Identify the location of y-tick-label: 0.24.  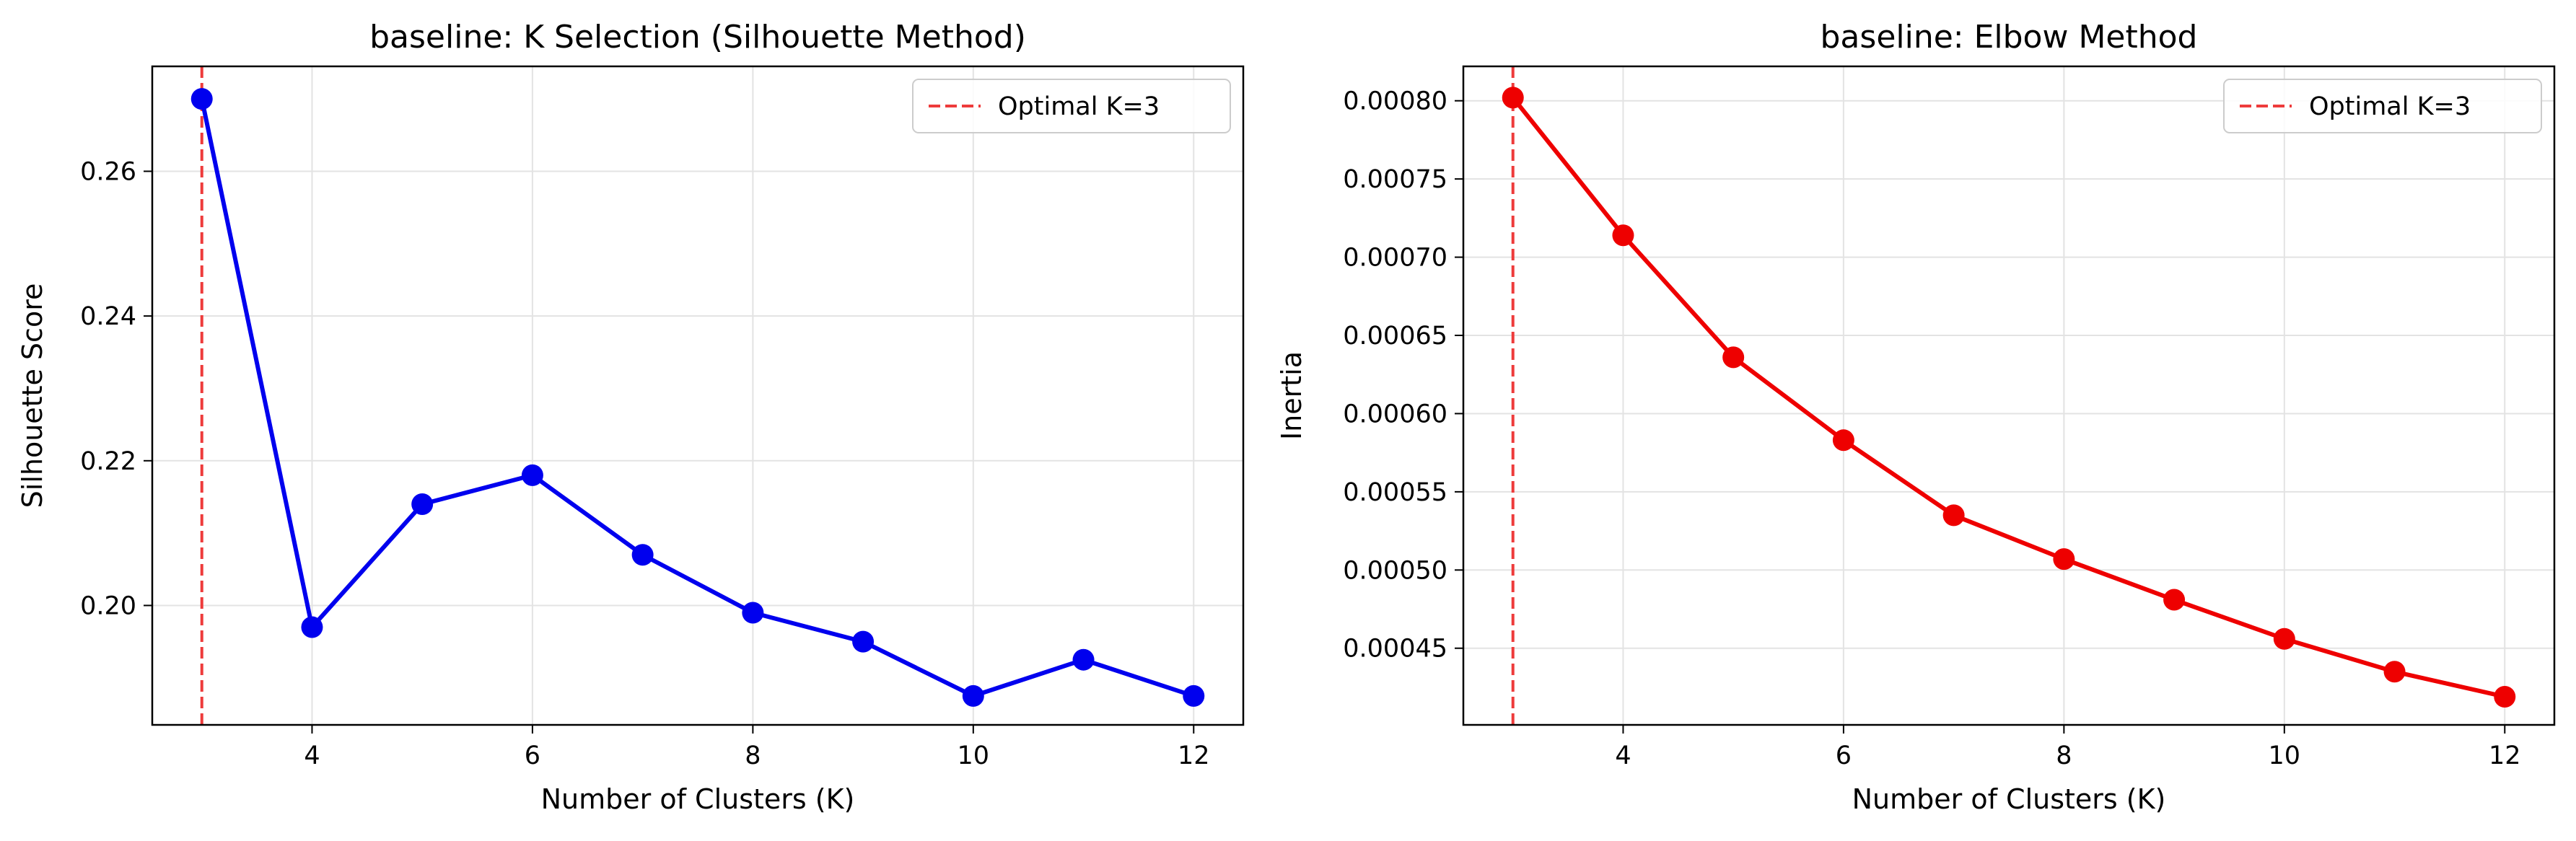
(108, 316).